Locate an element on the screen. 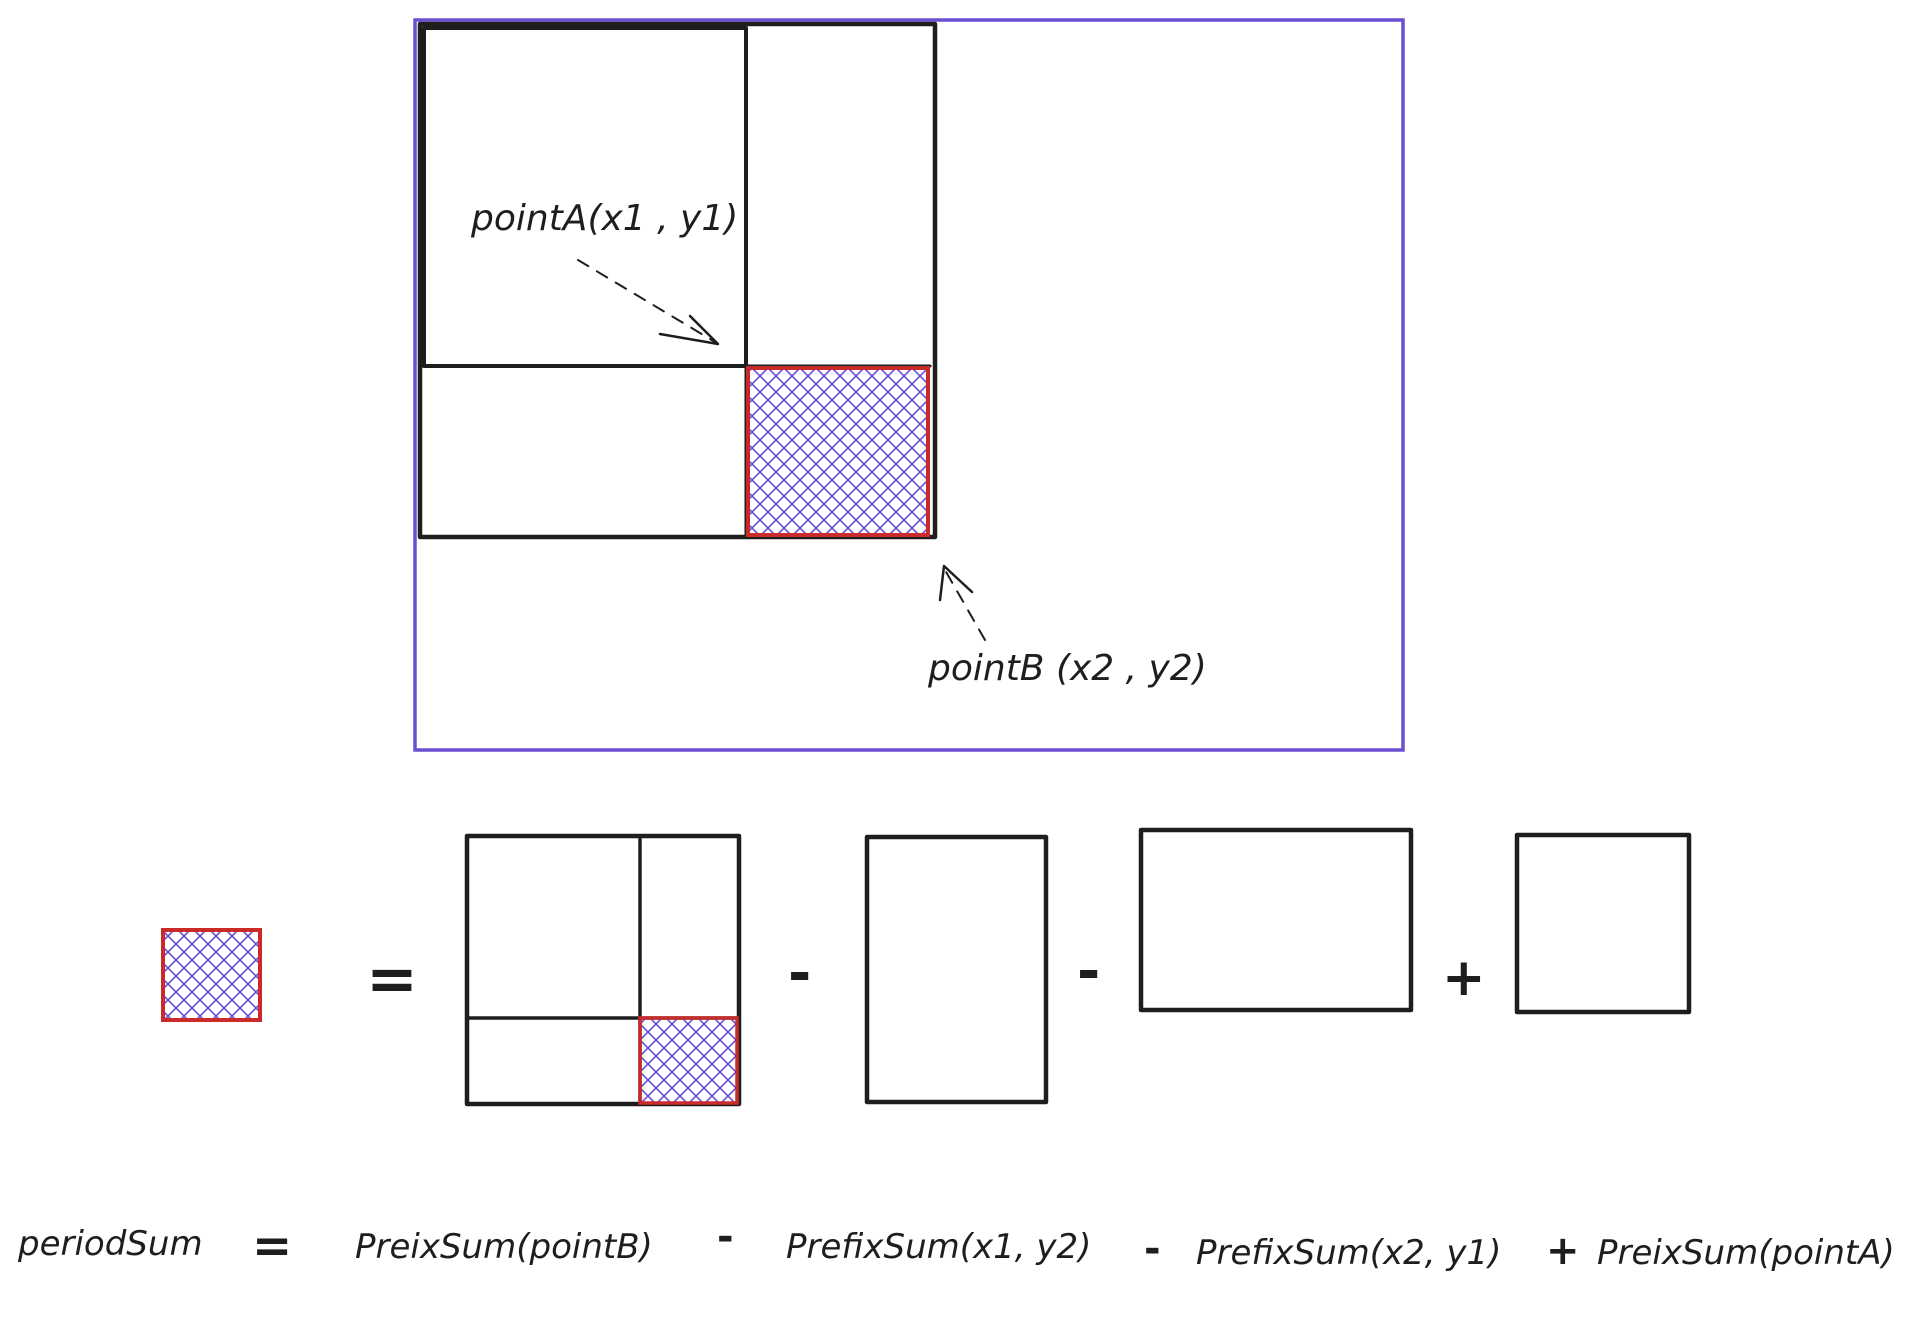 This screenshot has height=1317, width=1931. prefix-block-outer is located at coordinates (677, 280).